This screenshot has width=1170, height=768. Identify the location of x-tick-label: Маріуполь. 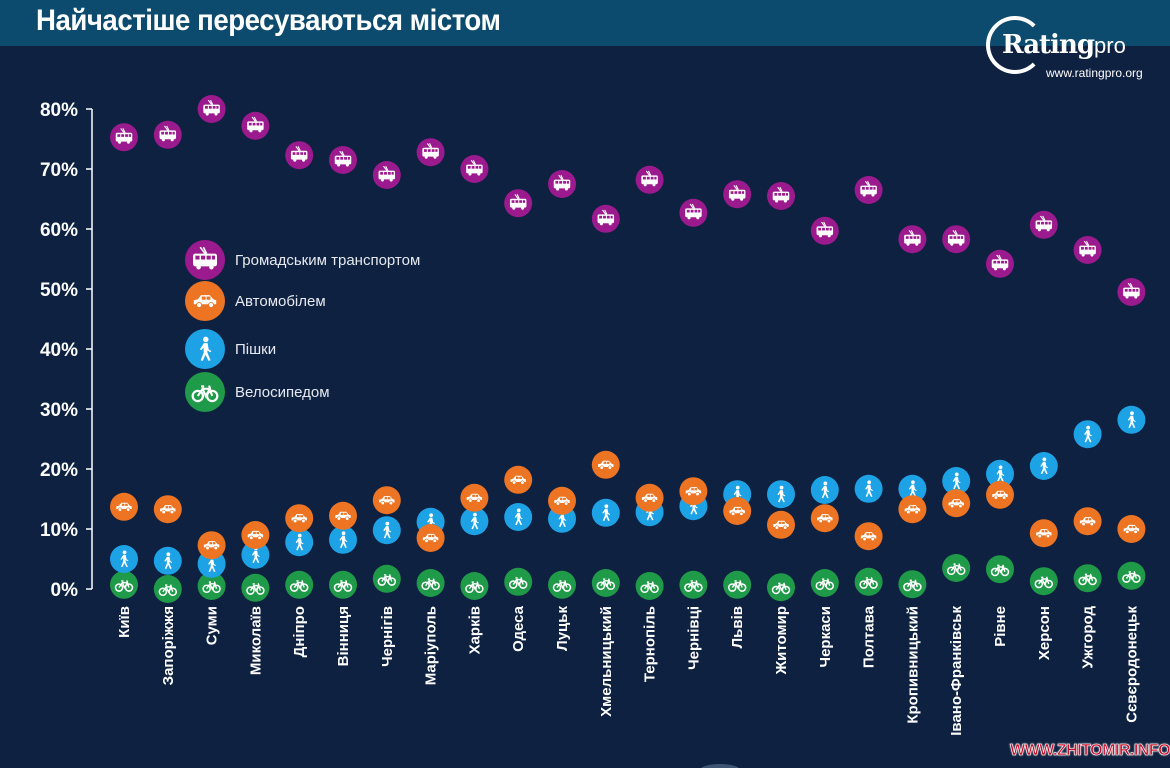
(431, 645).